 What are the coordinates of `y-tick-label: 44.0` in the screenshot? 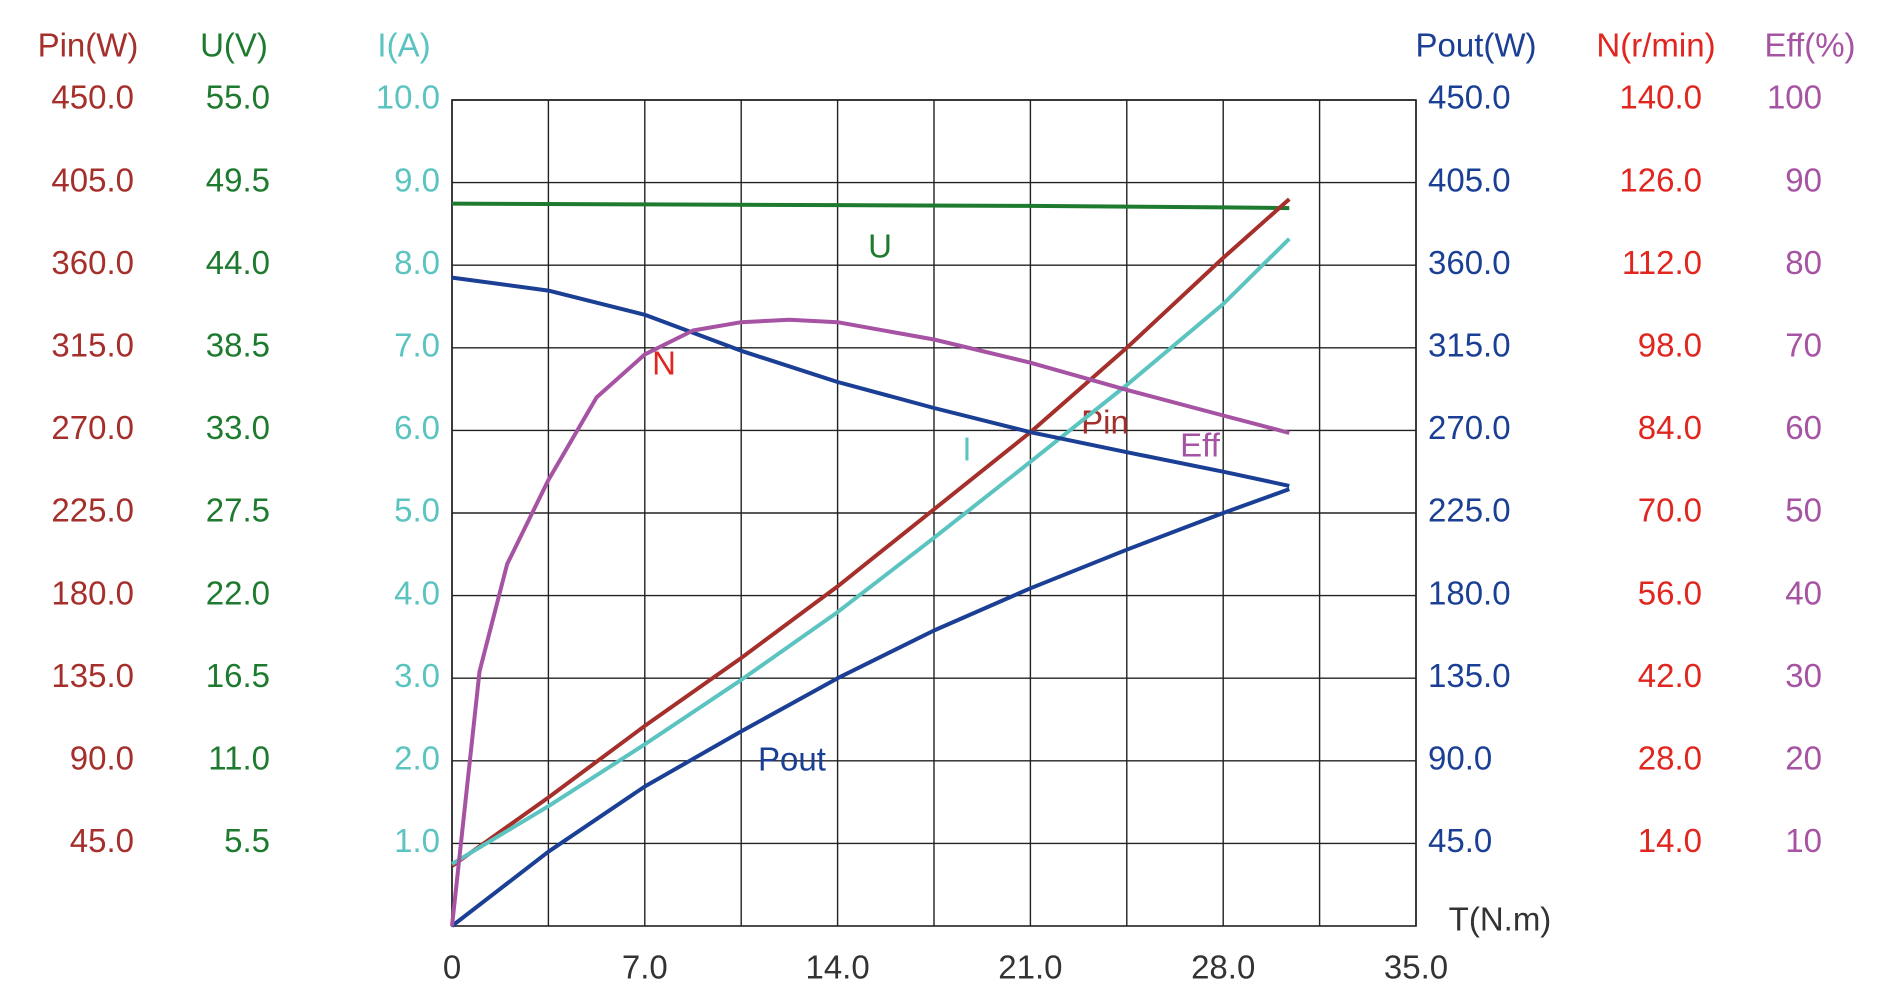 It's located at (238, 262).